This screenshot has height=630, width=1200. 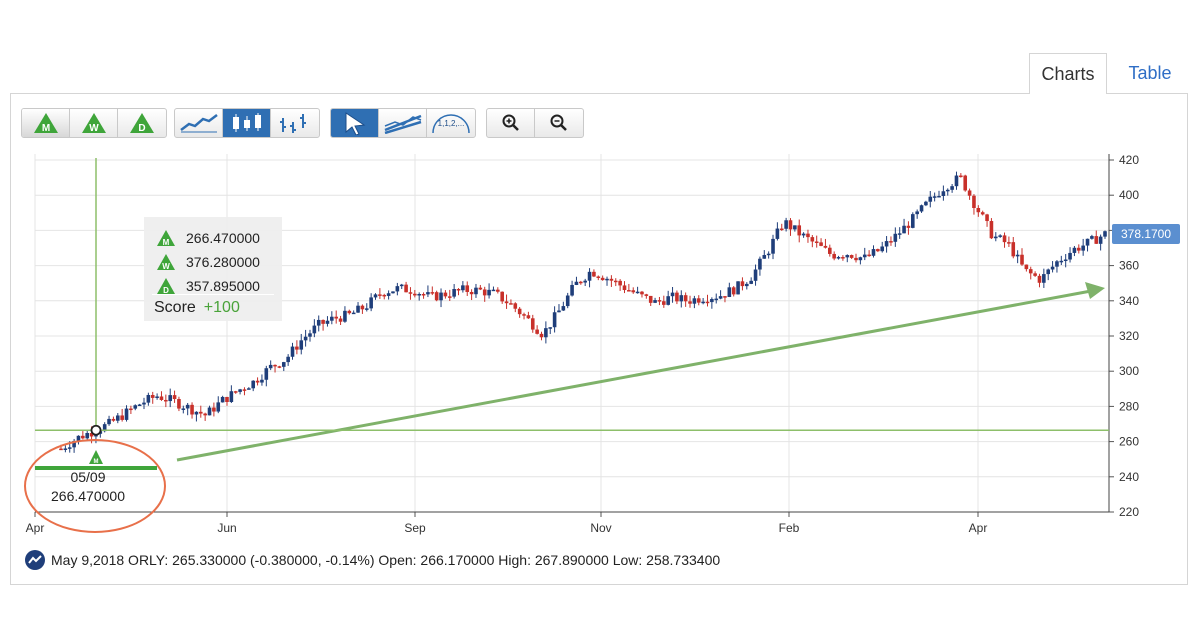 What do you see at coordinates (978, 528) in the screenshot?
I see `x-tick-label: Apr` at bounding box center [978, 528].